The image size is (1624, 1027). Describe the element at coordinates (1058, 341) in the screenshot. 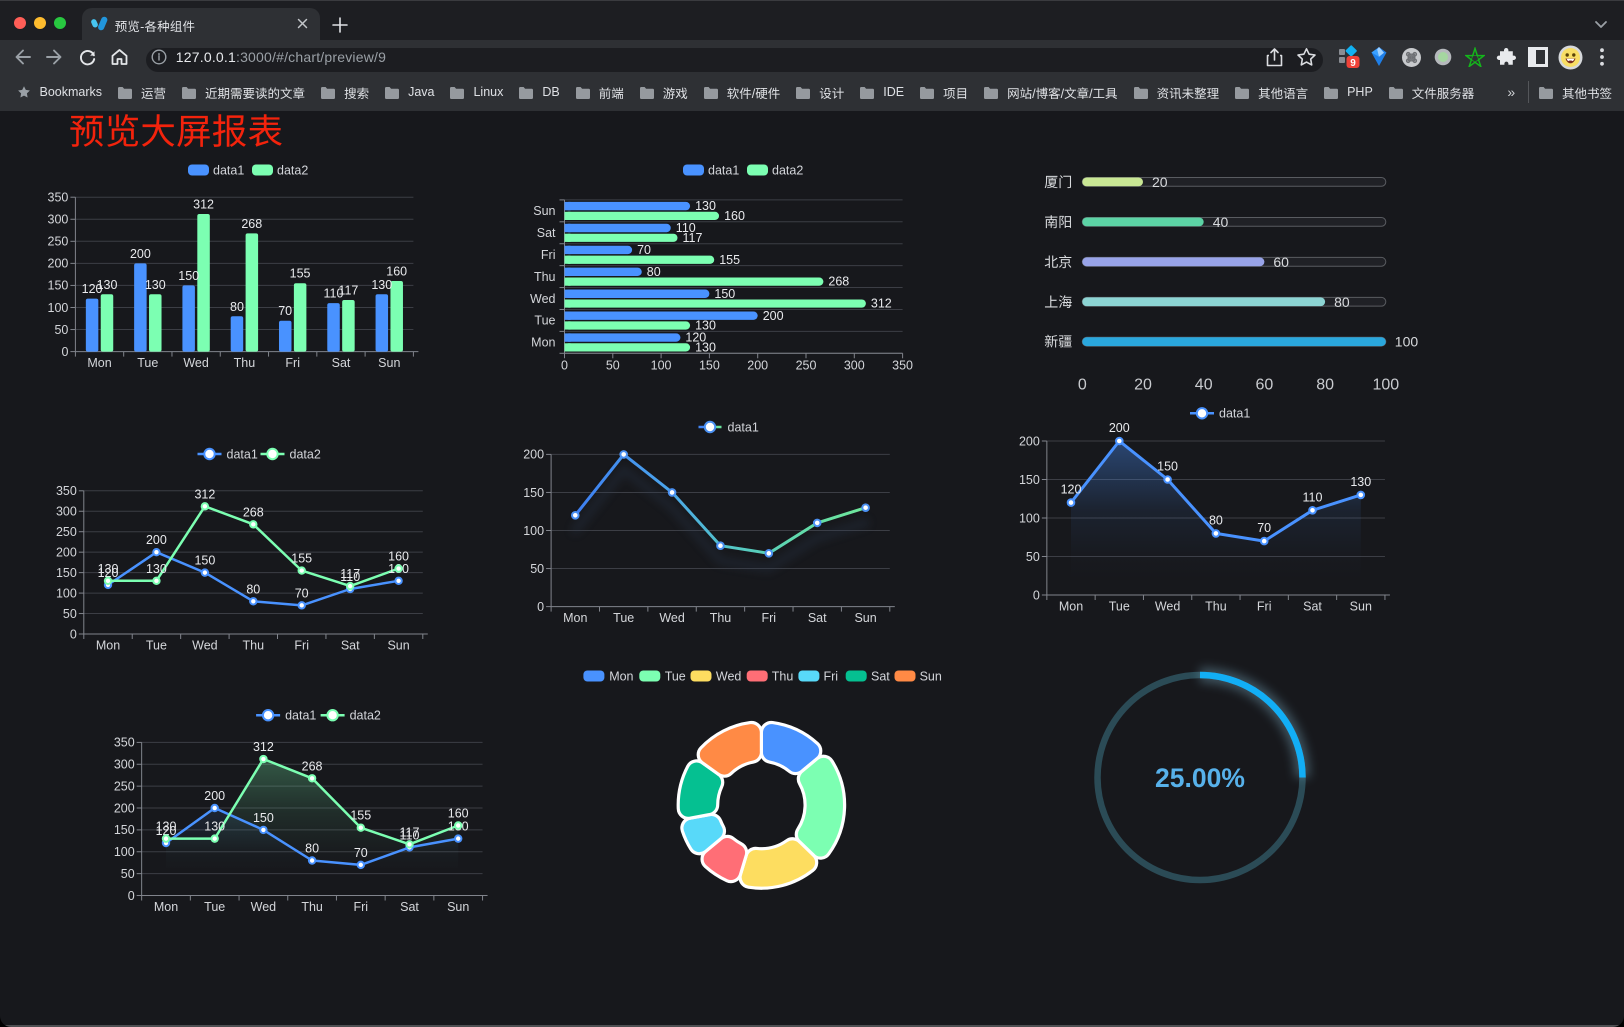

I see `svg-text: 新疆` at that location.